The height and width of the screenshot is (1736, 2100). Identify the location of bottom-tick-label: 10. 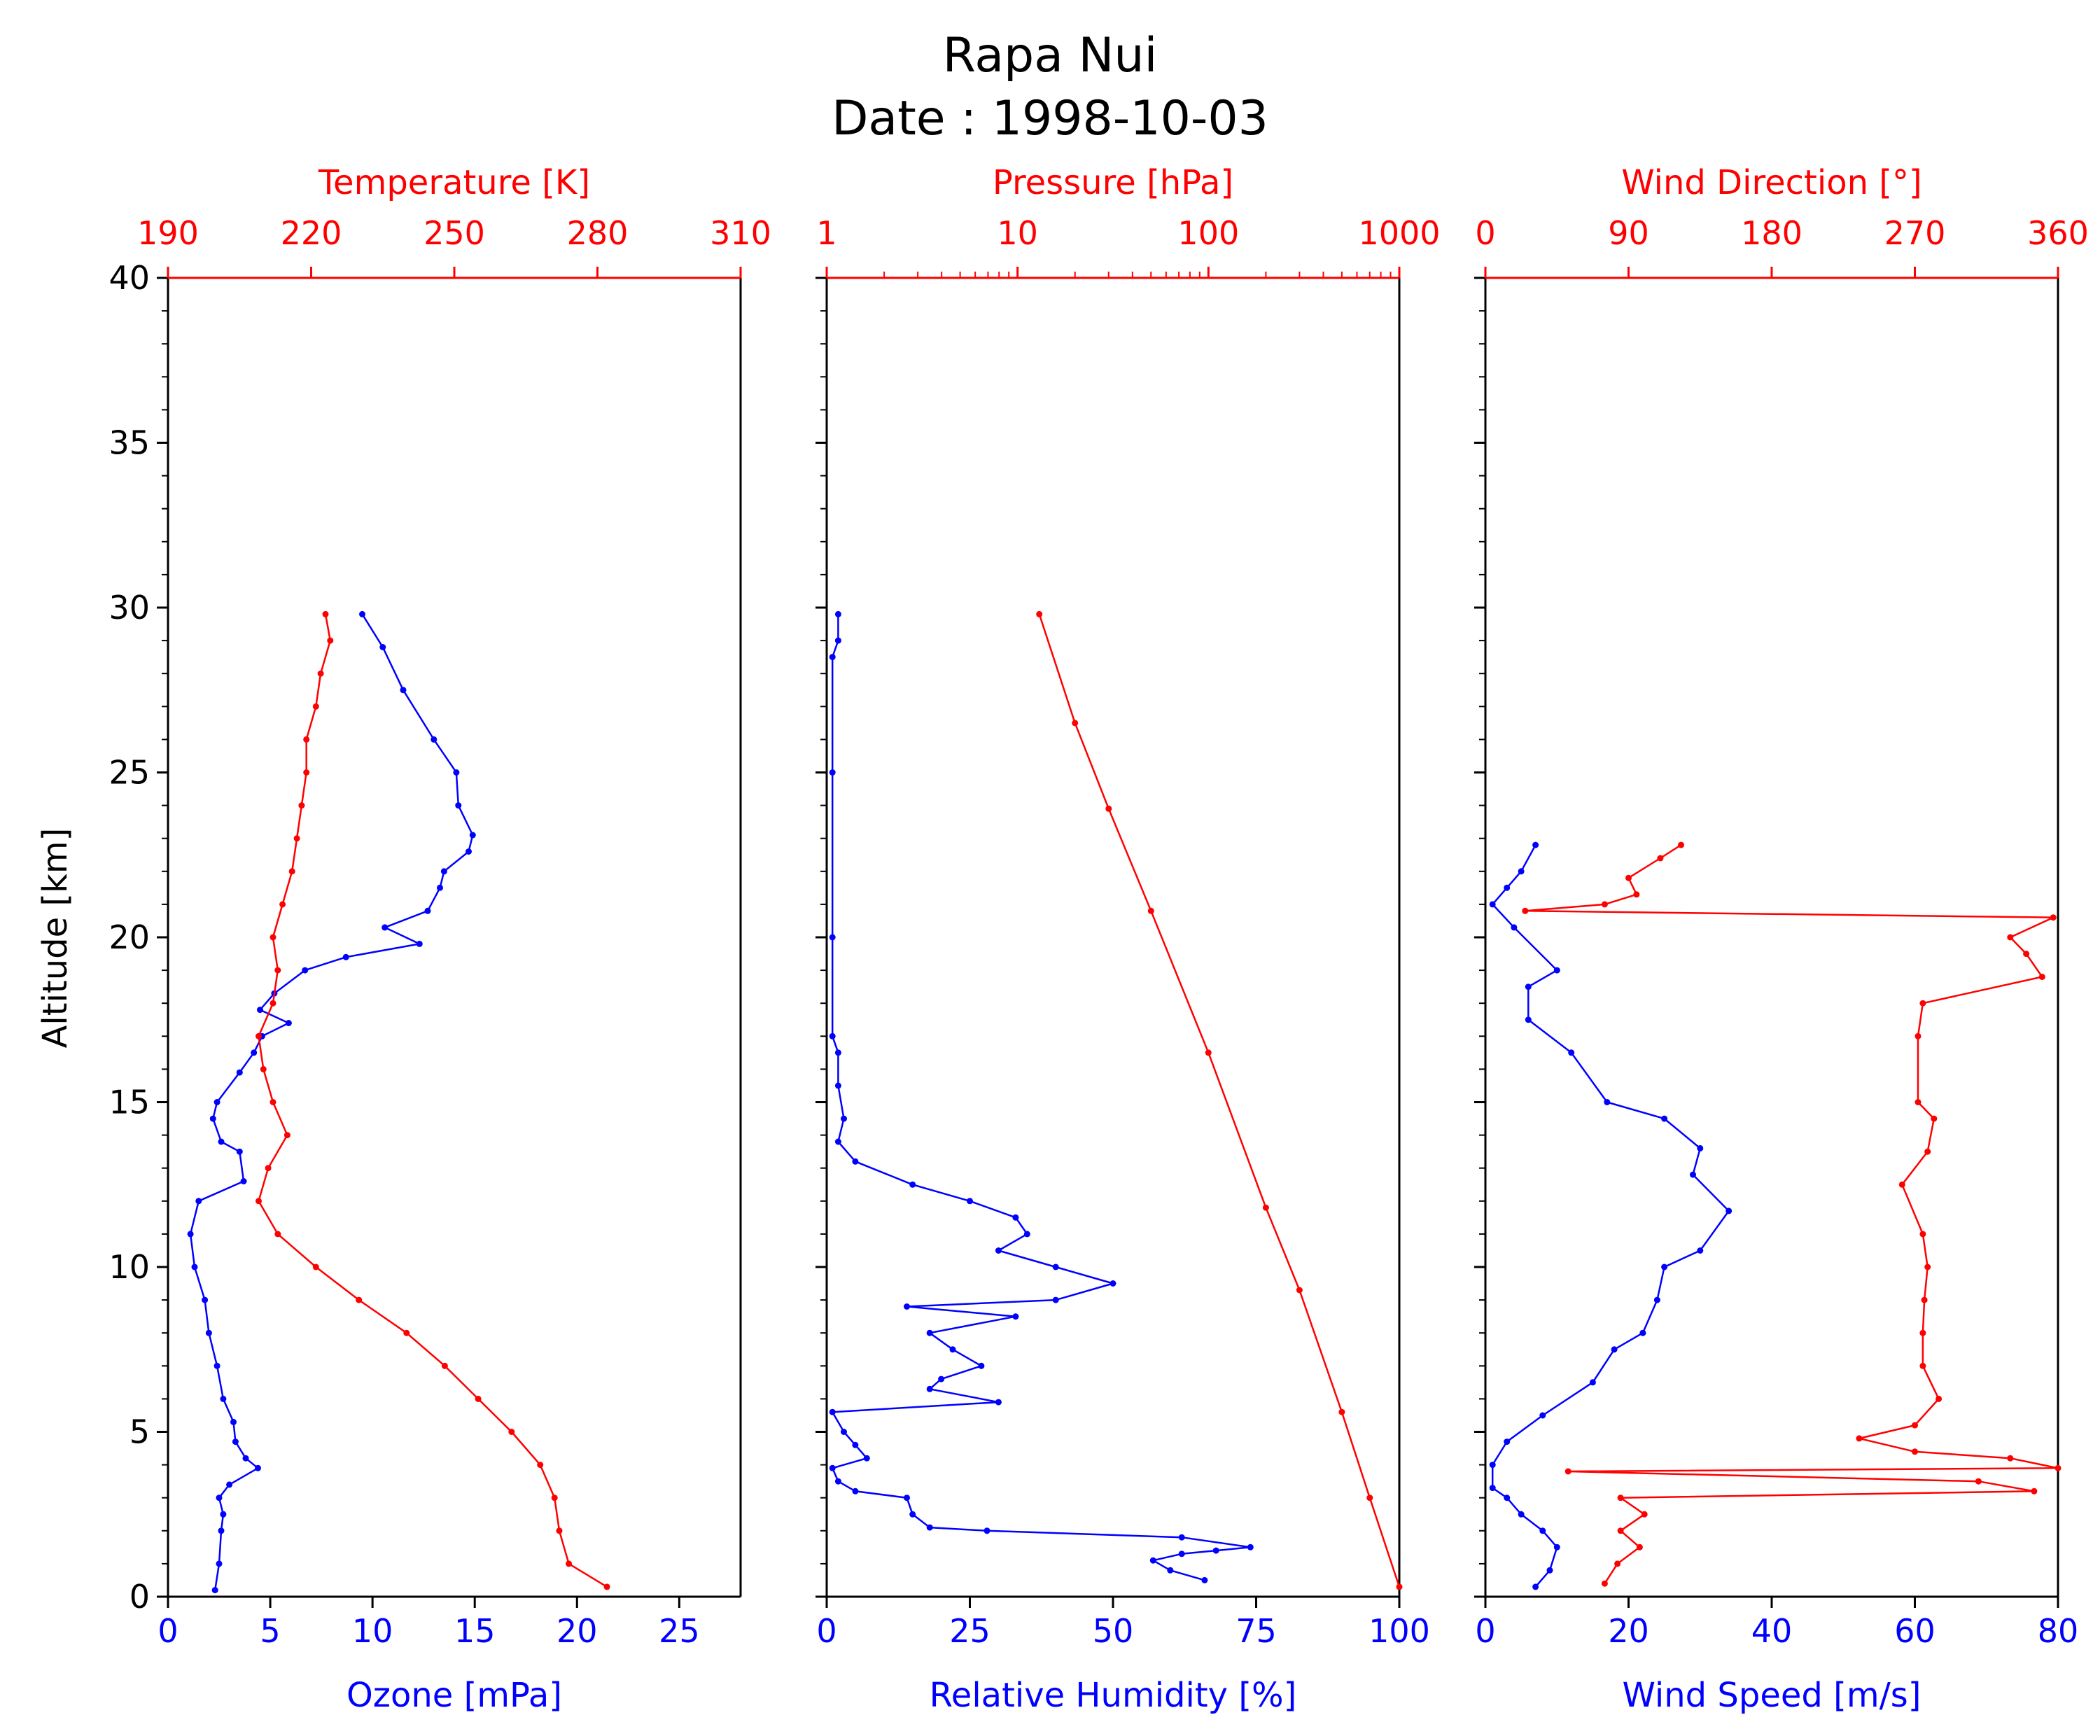
(372, 1631).